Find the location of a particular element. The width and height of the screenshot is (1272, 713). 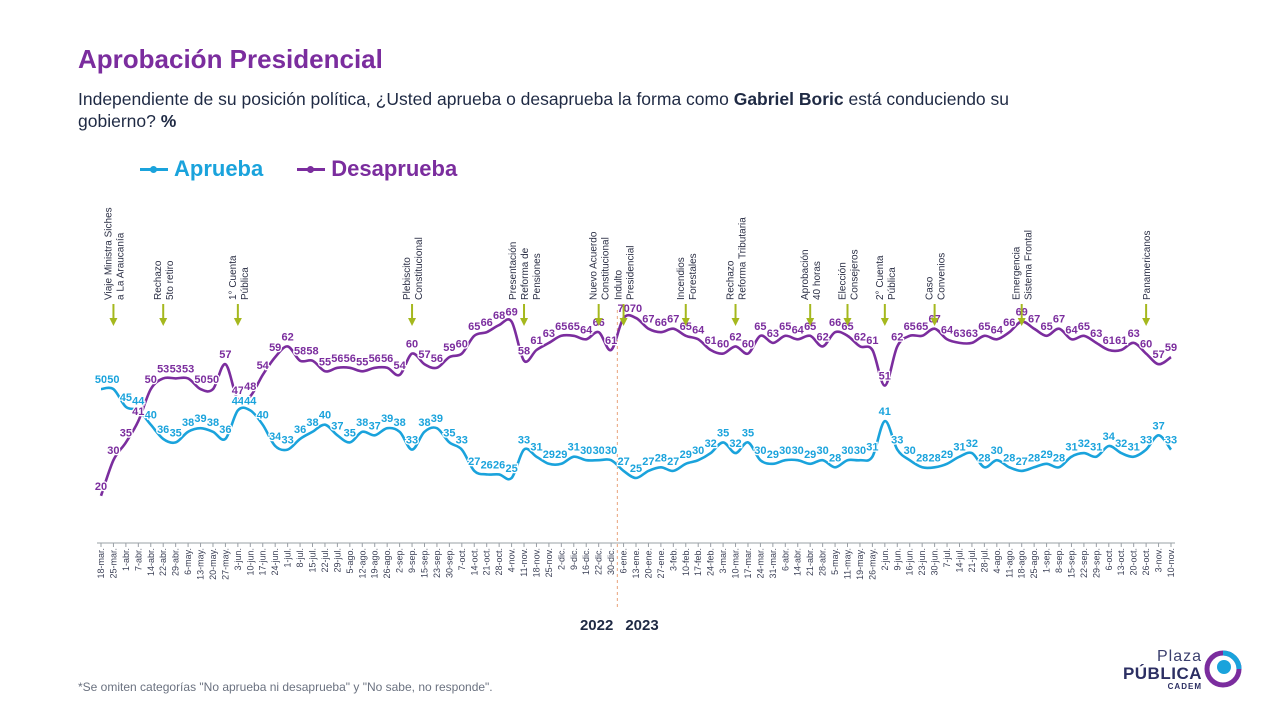

question-president-name: Gabriel Boric is located at coordinates (788, 99).